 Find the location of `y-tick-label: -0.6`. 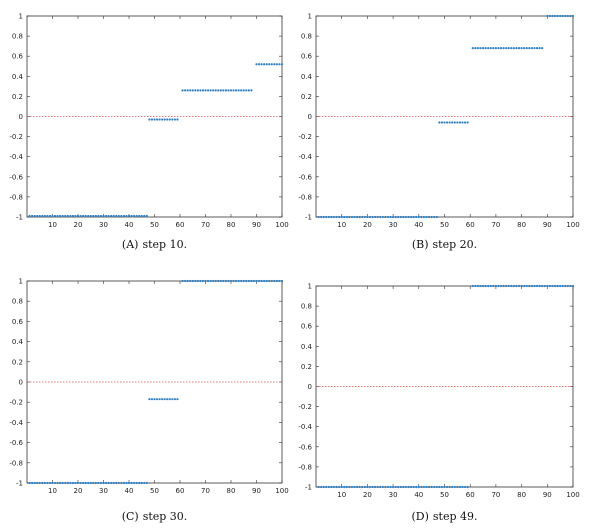

y-tick-label: -0.6 is located at coordinates (16, 177).